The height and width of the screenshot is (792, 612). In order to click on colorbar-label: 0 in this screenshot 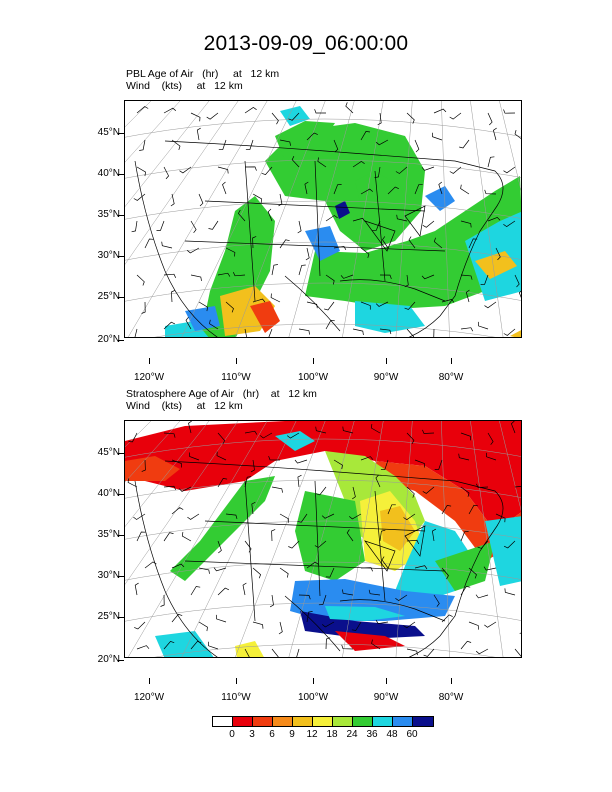, I will do `click(232, 734)`.